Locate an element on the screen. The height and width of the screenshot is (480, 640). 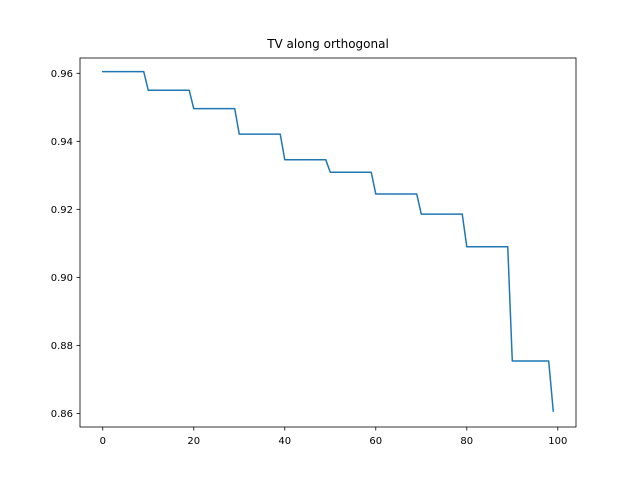
x-tick-label: 0 is located at coordinates (103, 441).